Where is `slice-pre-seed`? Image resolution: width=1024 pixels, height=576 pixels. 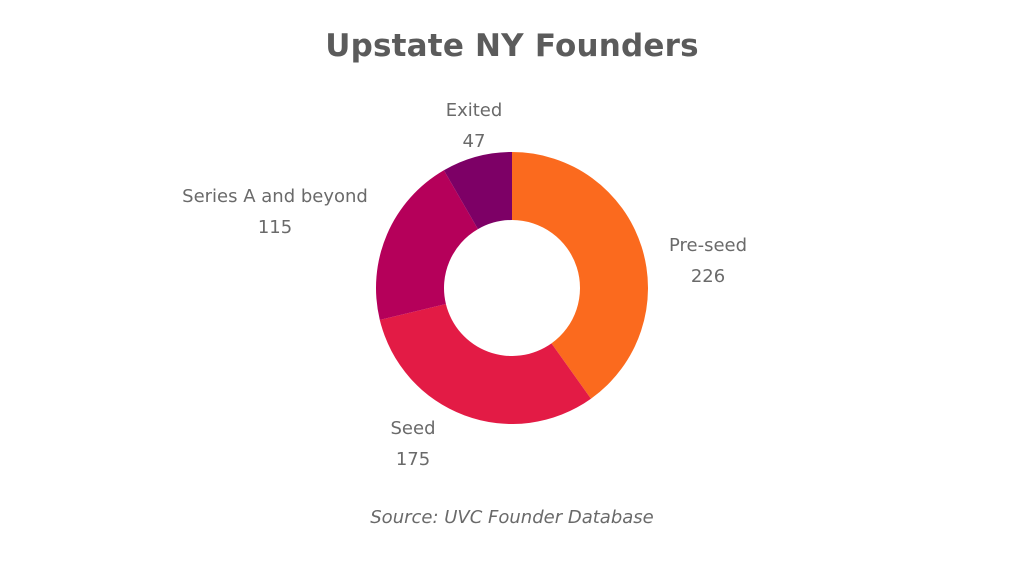 slice-pre-seed is located at coordinates (580, 275).